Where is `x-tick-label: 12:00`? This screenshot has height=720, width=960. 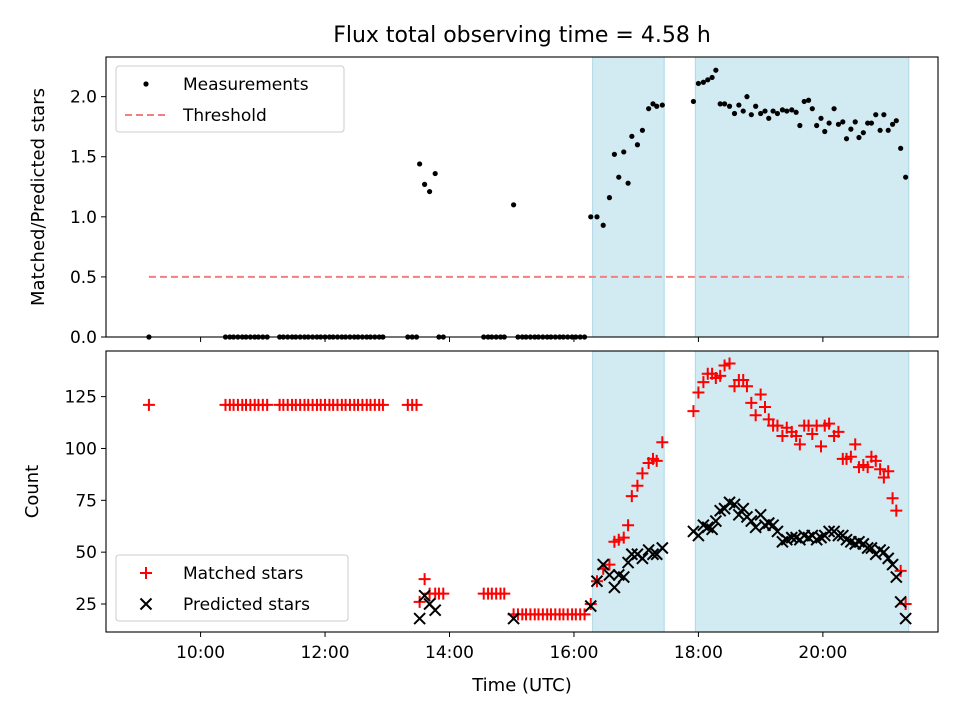 x-tick-label: 12:00 is located at coordinates (325, 653).